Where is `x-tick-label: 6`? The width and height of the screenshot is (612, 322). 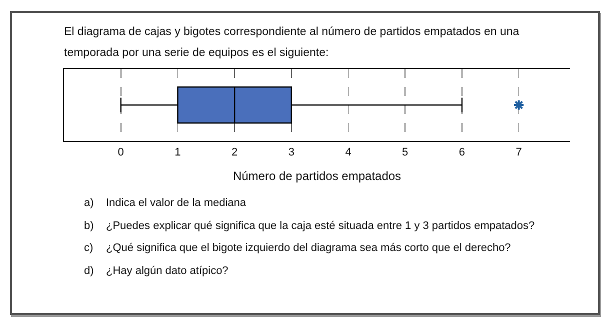
x-tick-label: 6 is located at coordinates (462, 152).